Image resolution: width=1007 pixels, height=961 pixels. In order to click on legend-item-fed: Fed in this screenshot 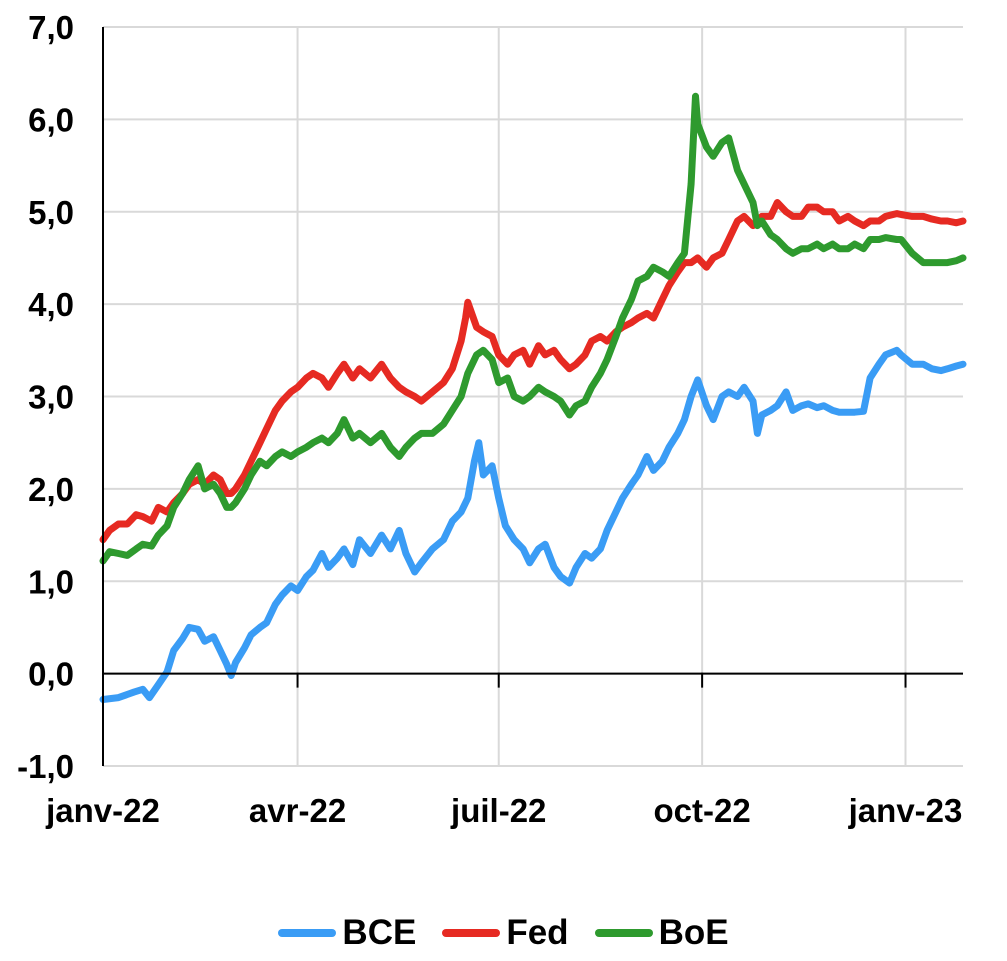, I will do `click(505, 933)`.